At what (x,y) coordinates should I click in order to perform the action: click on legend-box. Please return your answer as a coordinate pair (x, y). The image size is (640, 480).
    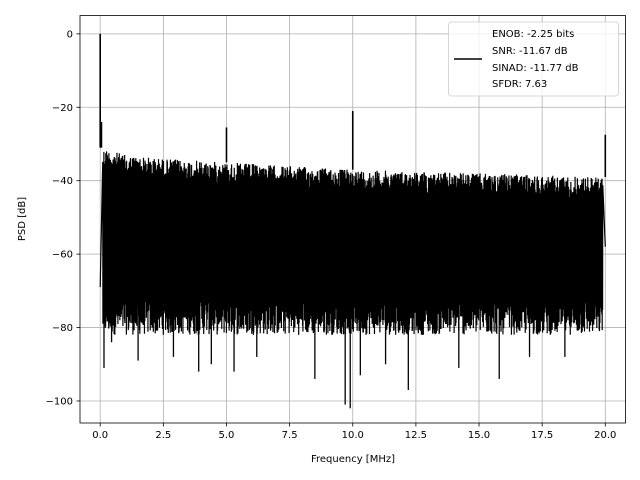
    Looking at the image, I should click on (533, 59).